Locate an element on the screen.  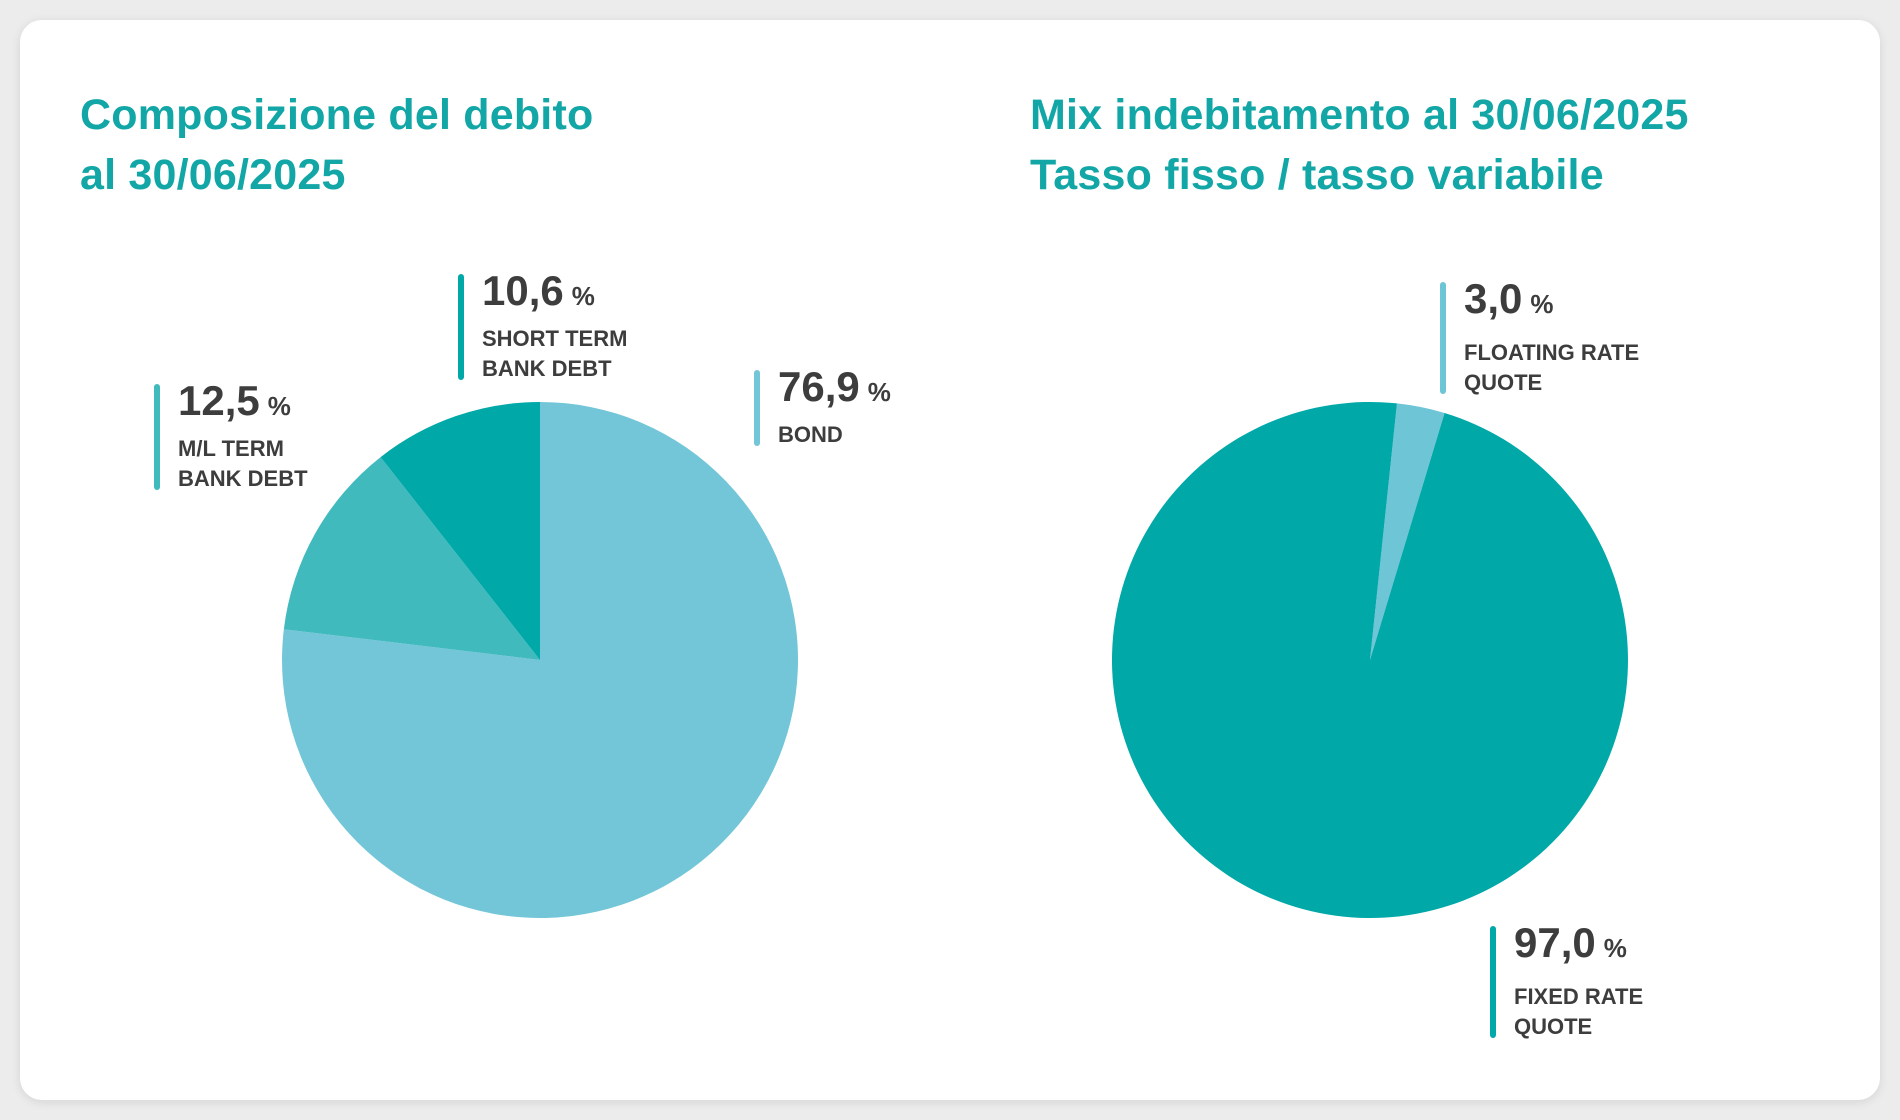
data-label: 97,0% is located at coordinates (1578, 948).